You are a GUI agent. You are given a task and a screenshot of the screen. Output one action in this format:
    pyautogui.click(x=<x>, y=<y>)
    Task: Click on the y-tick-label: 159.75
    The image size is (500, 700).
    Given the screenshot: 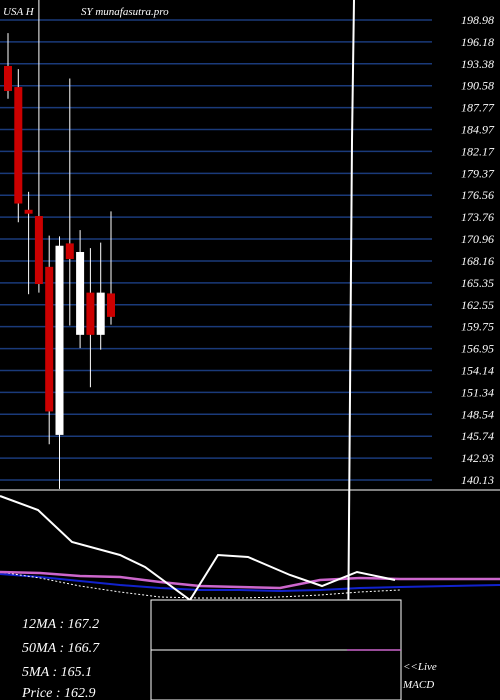 What is the action you would take?
    pyautogui.click(x=477, y=327)
    